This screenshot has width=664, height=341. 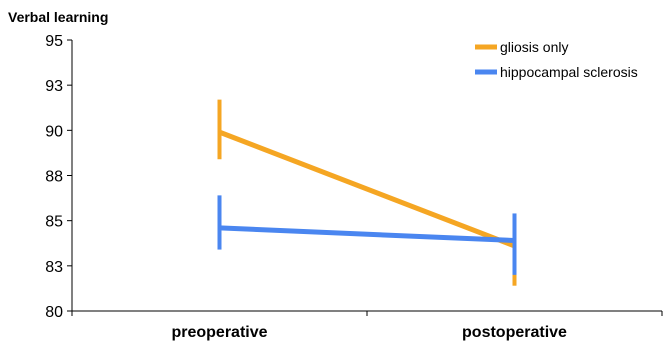 What do you see at coordinates (54, 177) in the screenshot?
I see `y-tick-label: 88` at bounding box center [54, 177].